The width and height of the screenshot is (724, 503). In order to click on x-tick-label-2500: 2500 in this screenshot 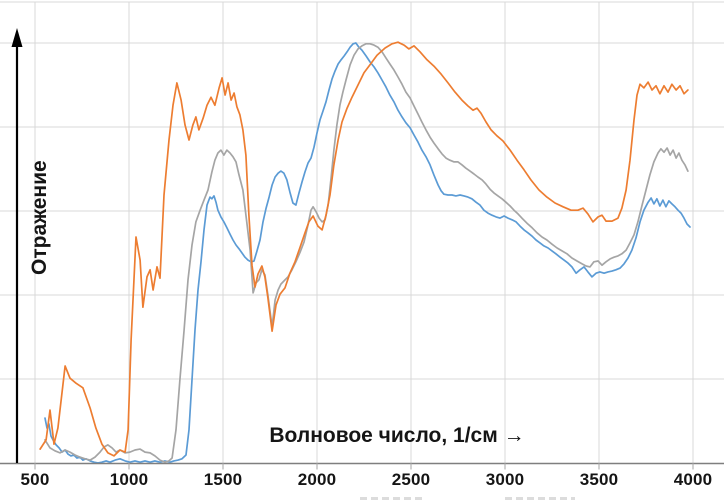, I will do `click(411, 479)`.